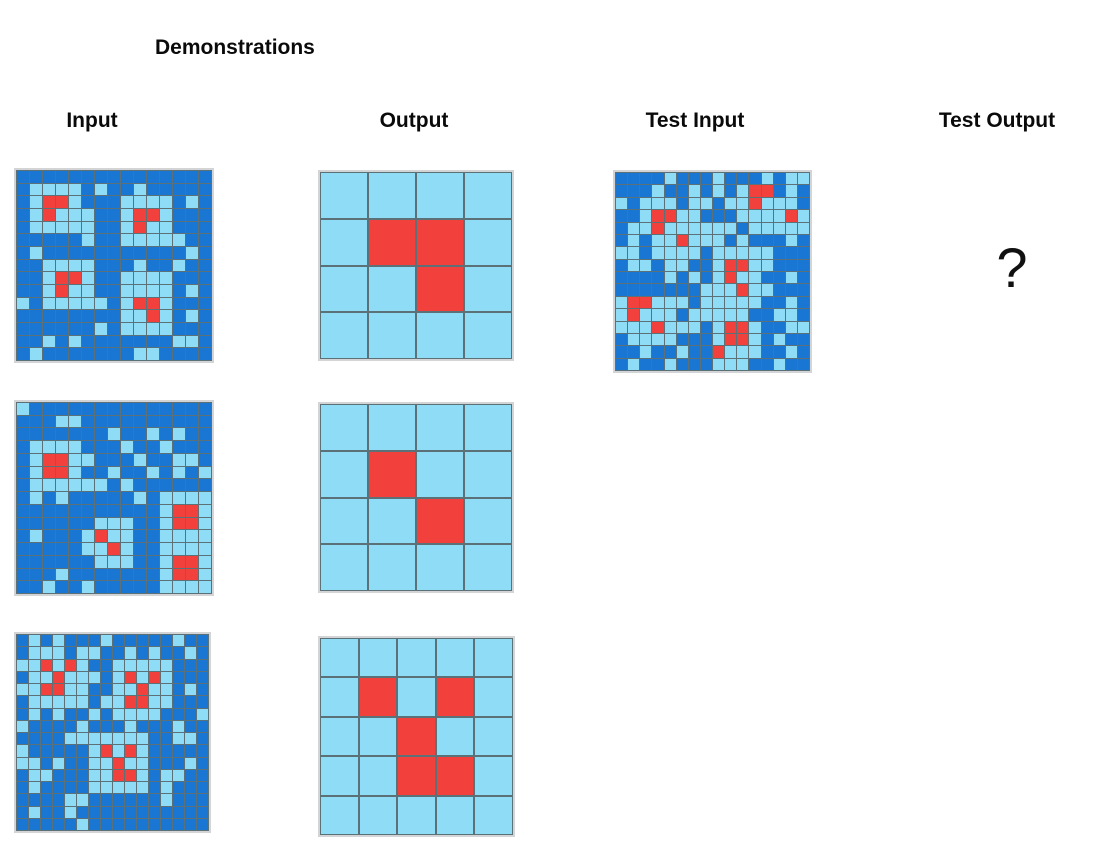  I want to click on column-header-output: Output, so click(414, 120).